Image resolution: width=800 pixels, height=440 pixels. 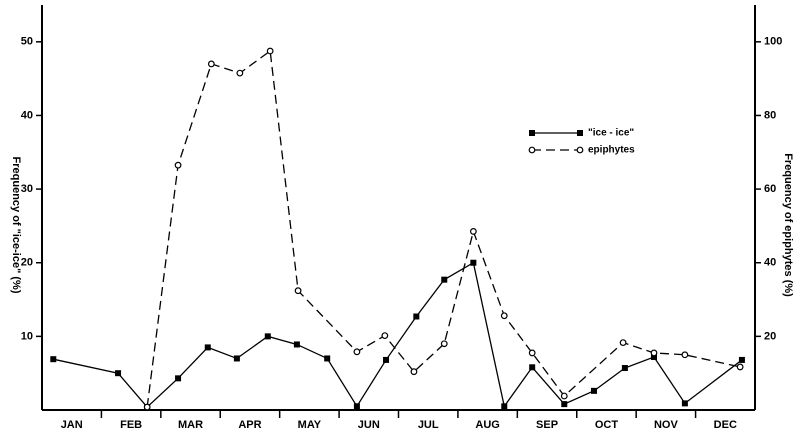 What do you see at coordinates (428, 425) in the screenshot?
I see `x-tick-label: JUL` at bounding box center [428, 425].